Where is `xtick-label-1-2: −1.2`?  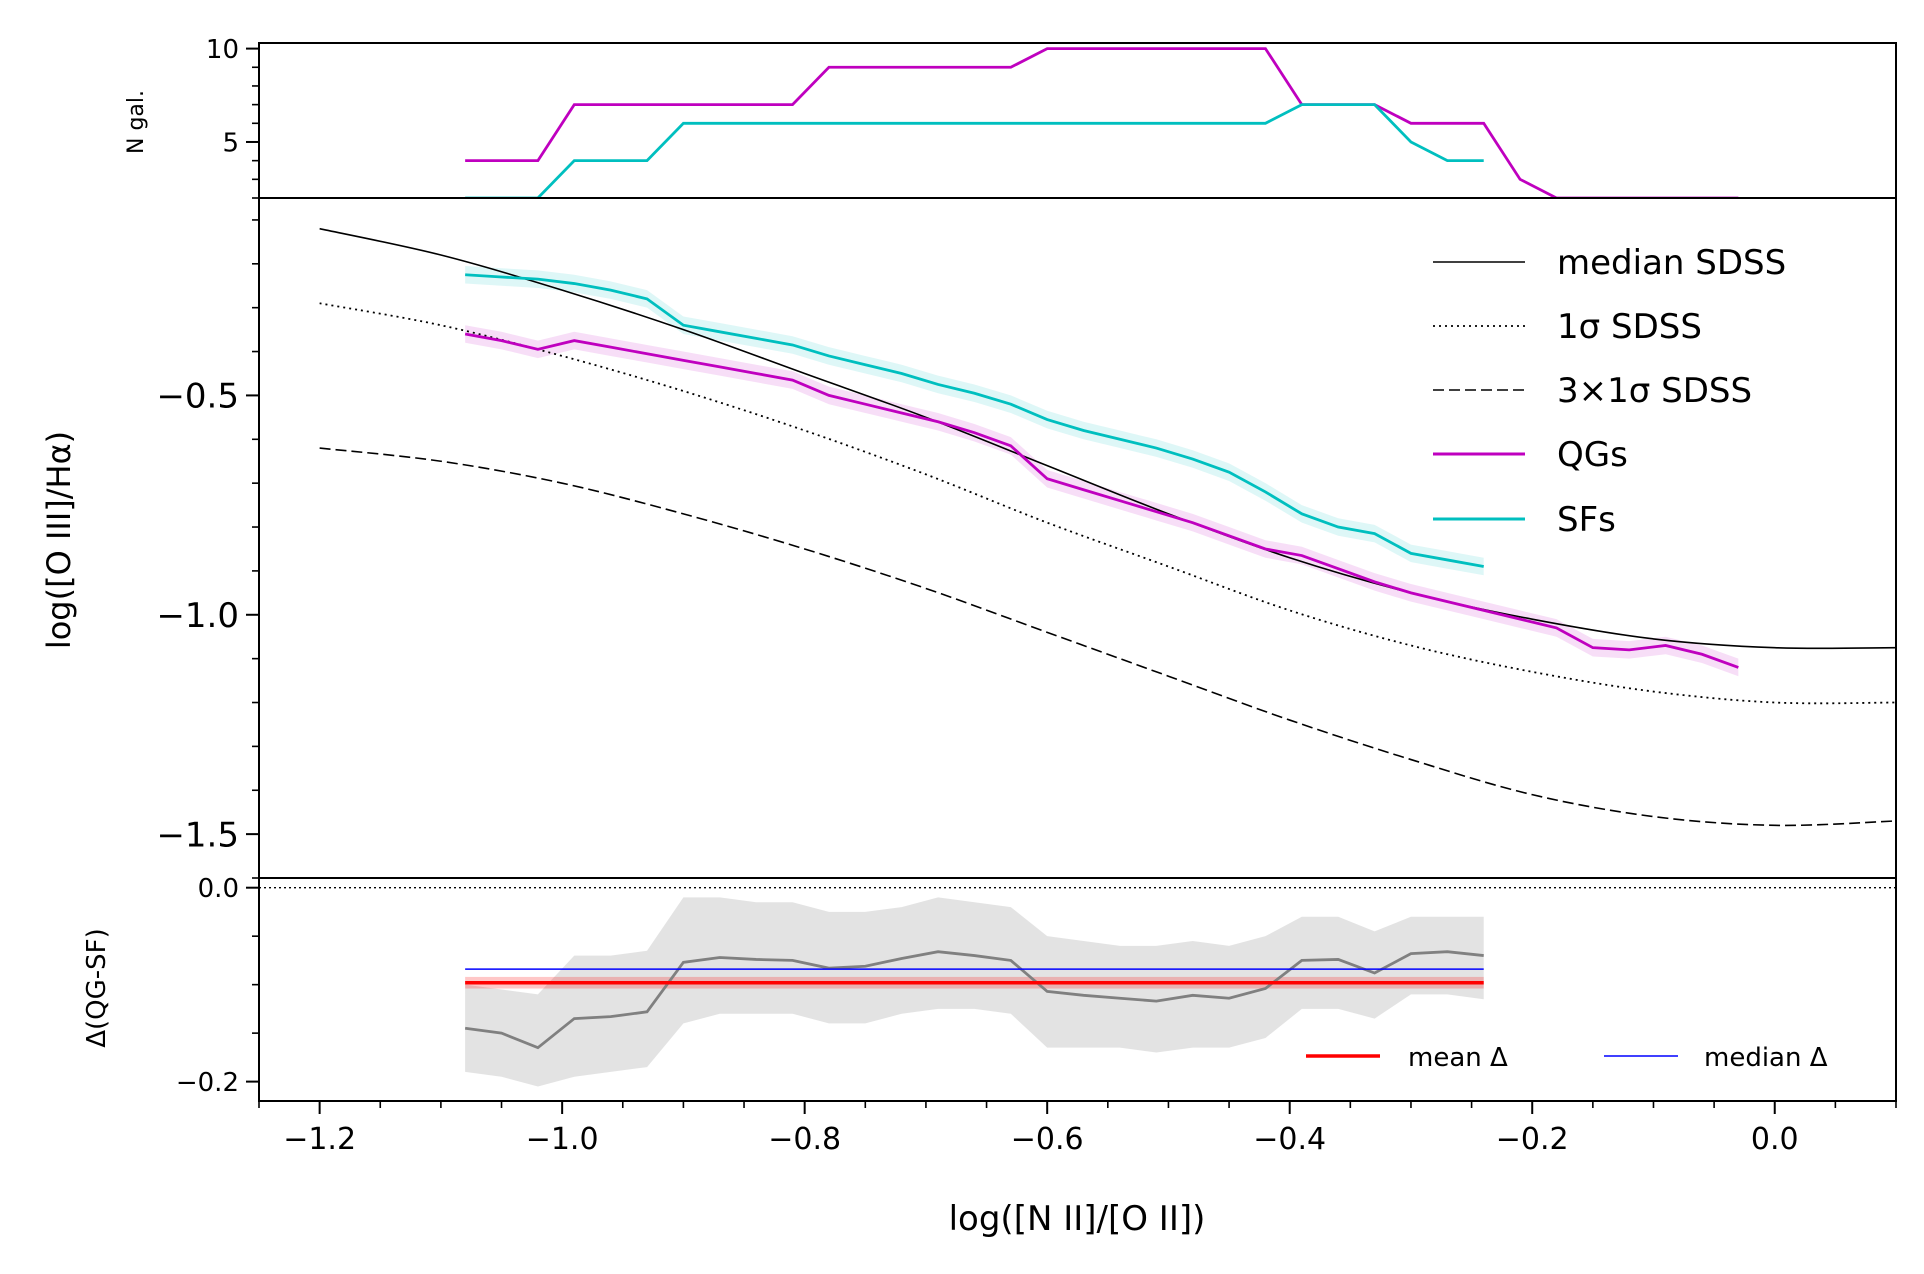 xtick-label-1-2: −1.2 is located at coordinates (319, 1139).